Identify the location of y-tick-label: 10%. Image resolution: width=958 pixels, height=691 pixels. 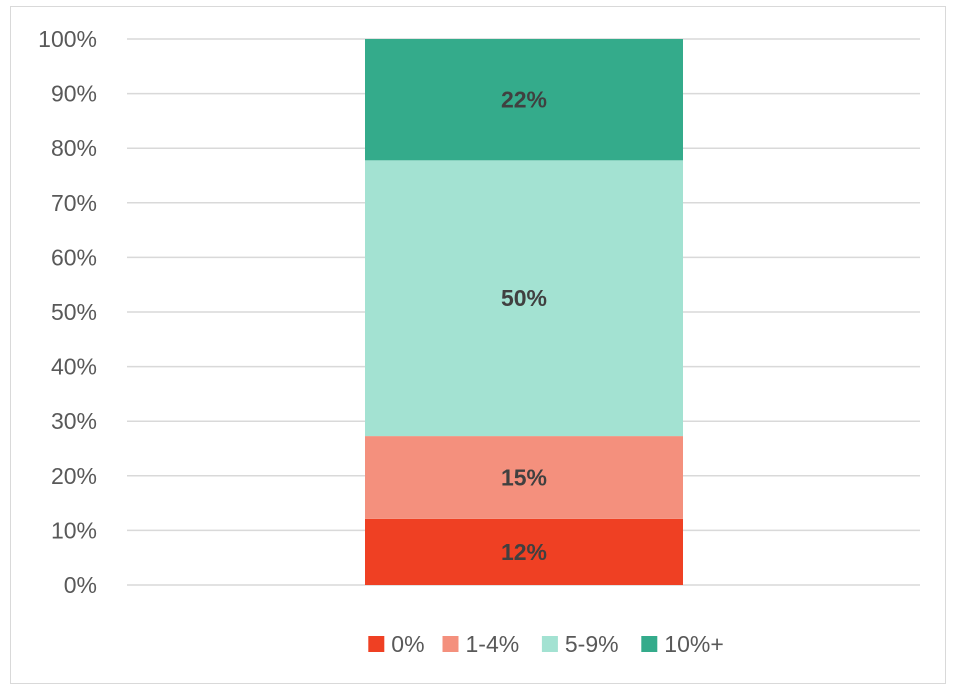
(74, 530).